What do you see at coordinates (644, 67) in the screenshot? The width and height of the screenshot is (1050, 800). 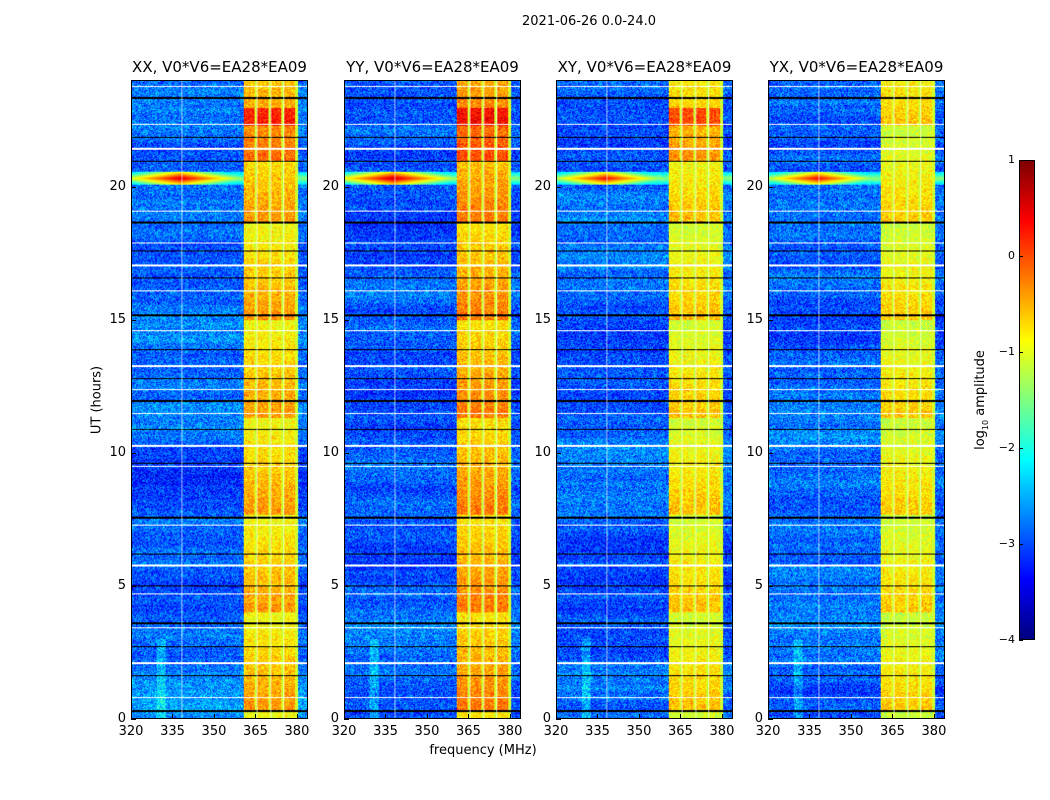 I see `panel-title: XY, V0*V6=EA28*EA09` at bounding box center [644, 67].